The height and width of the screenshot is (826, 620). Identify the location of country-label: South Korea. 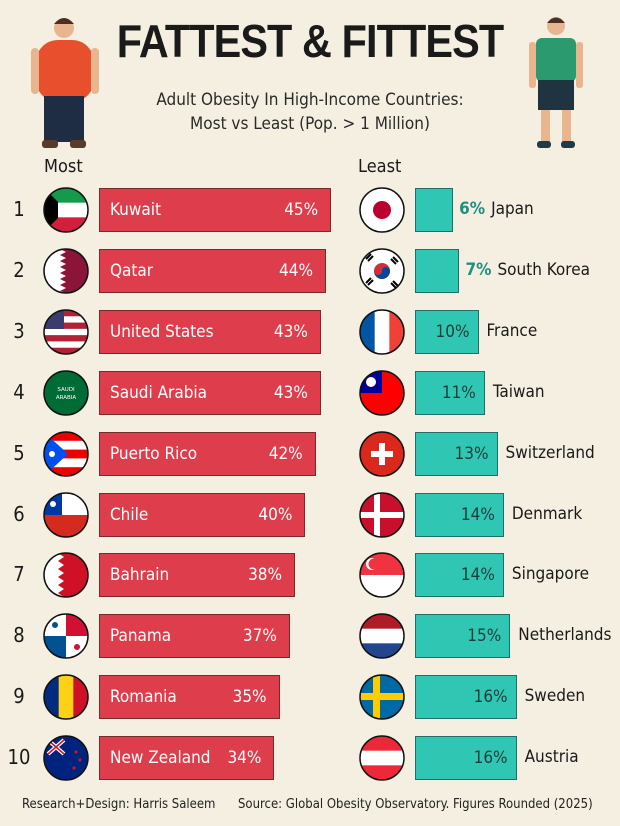
(543, 269).